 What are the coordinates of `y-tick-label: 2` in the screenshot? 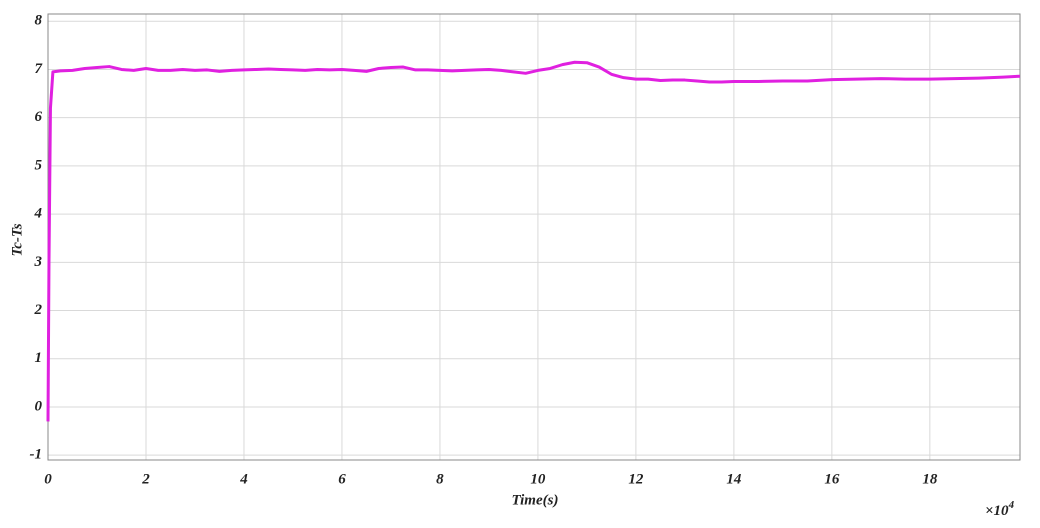 It's located at (38, 310).